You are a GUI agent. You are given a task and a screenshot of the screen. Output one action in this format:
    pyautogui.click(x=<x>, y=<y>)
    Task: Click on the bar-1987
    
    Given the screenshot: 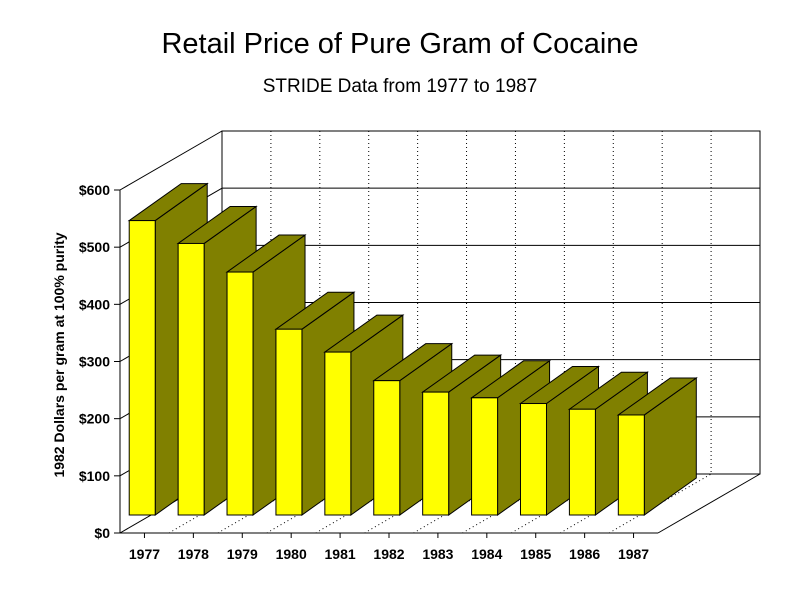 What is the action you would take?
    pyautogui.click(x=657, y=446)
    